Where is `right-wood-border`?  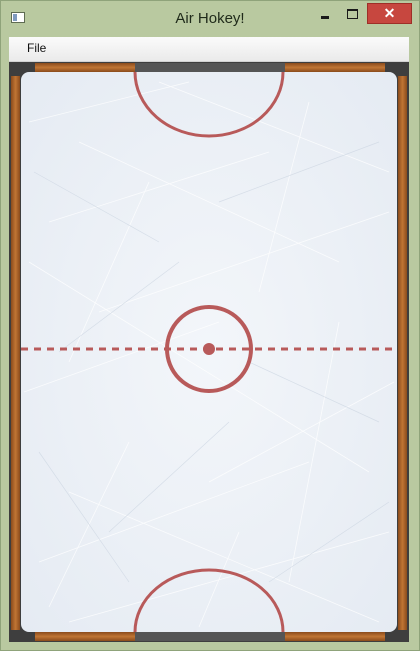 right-wood-border is located at coordinates (402, 353).